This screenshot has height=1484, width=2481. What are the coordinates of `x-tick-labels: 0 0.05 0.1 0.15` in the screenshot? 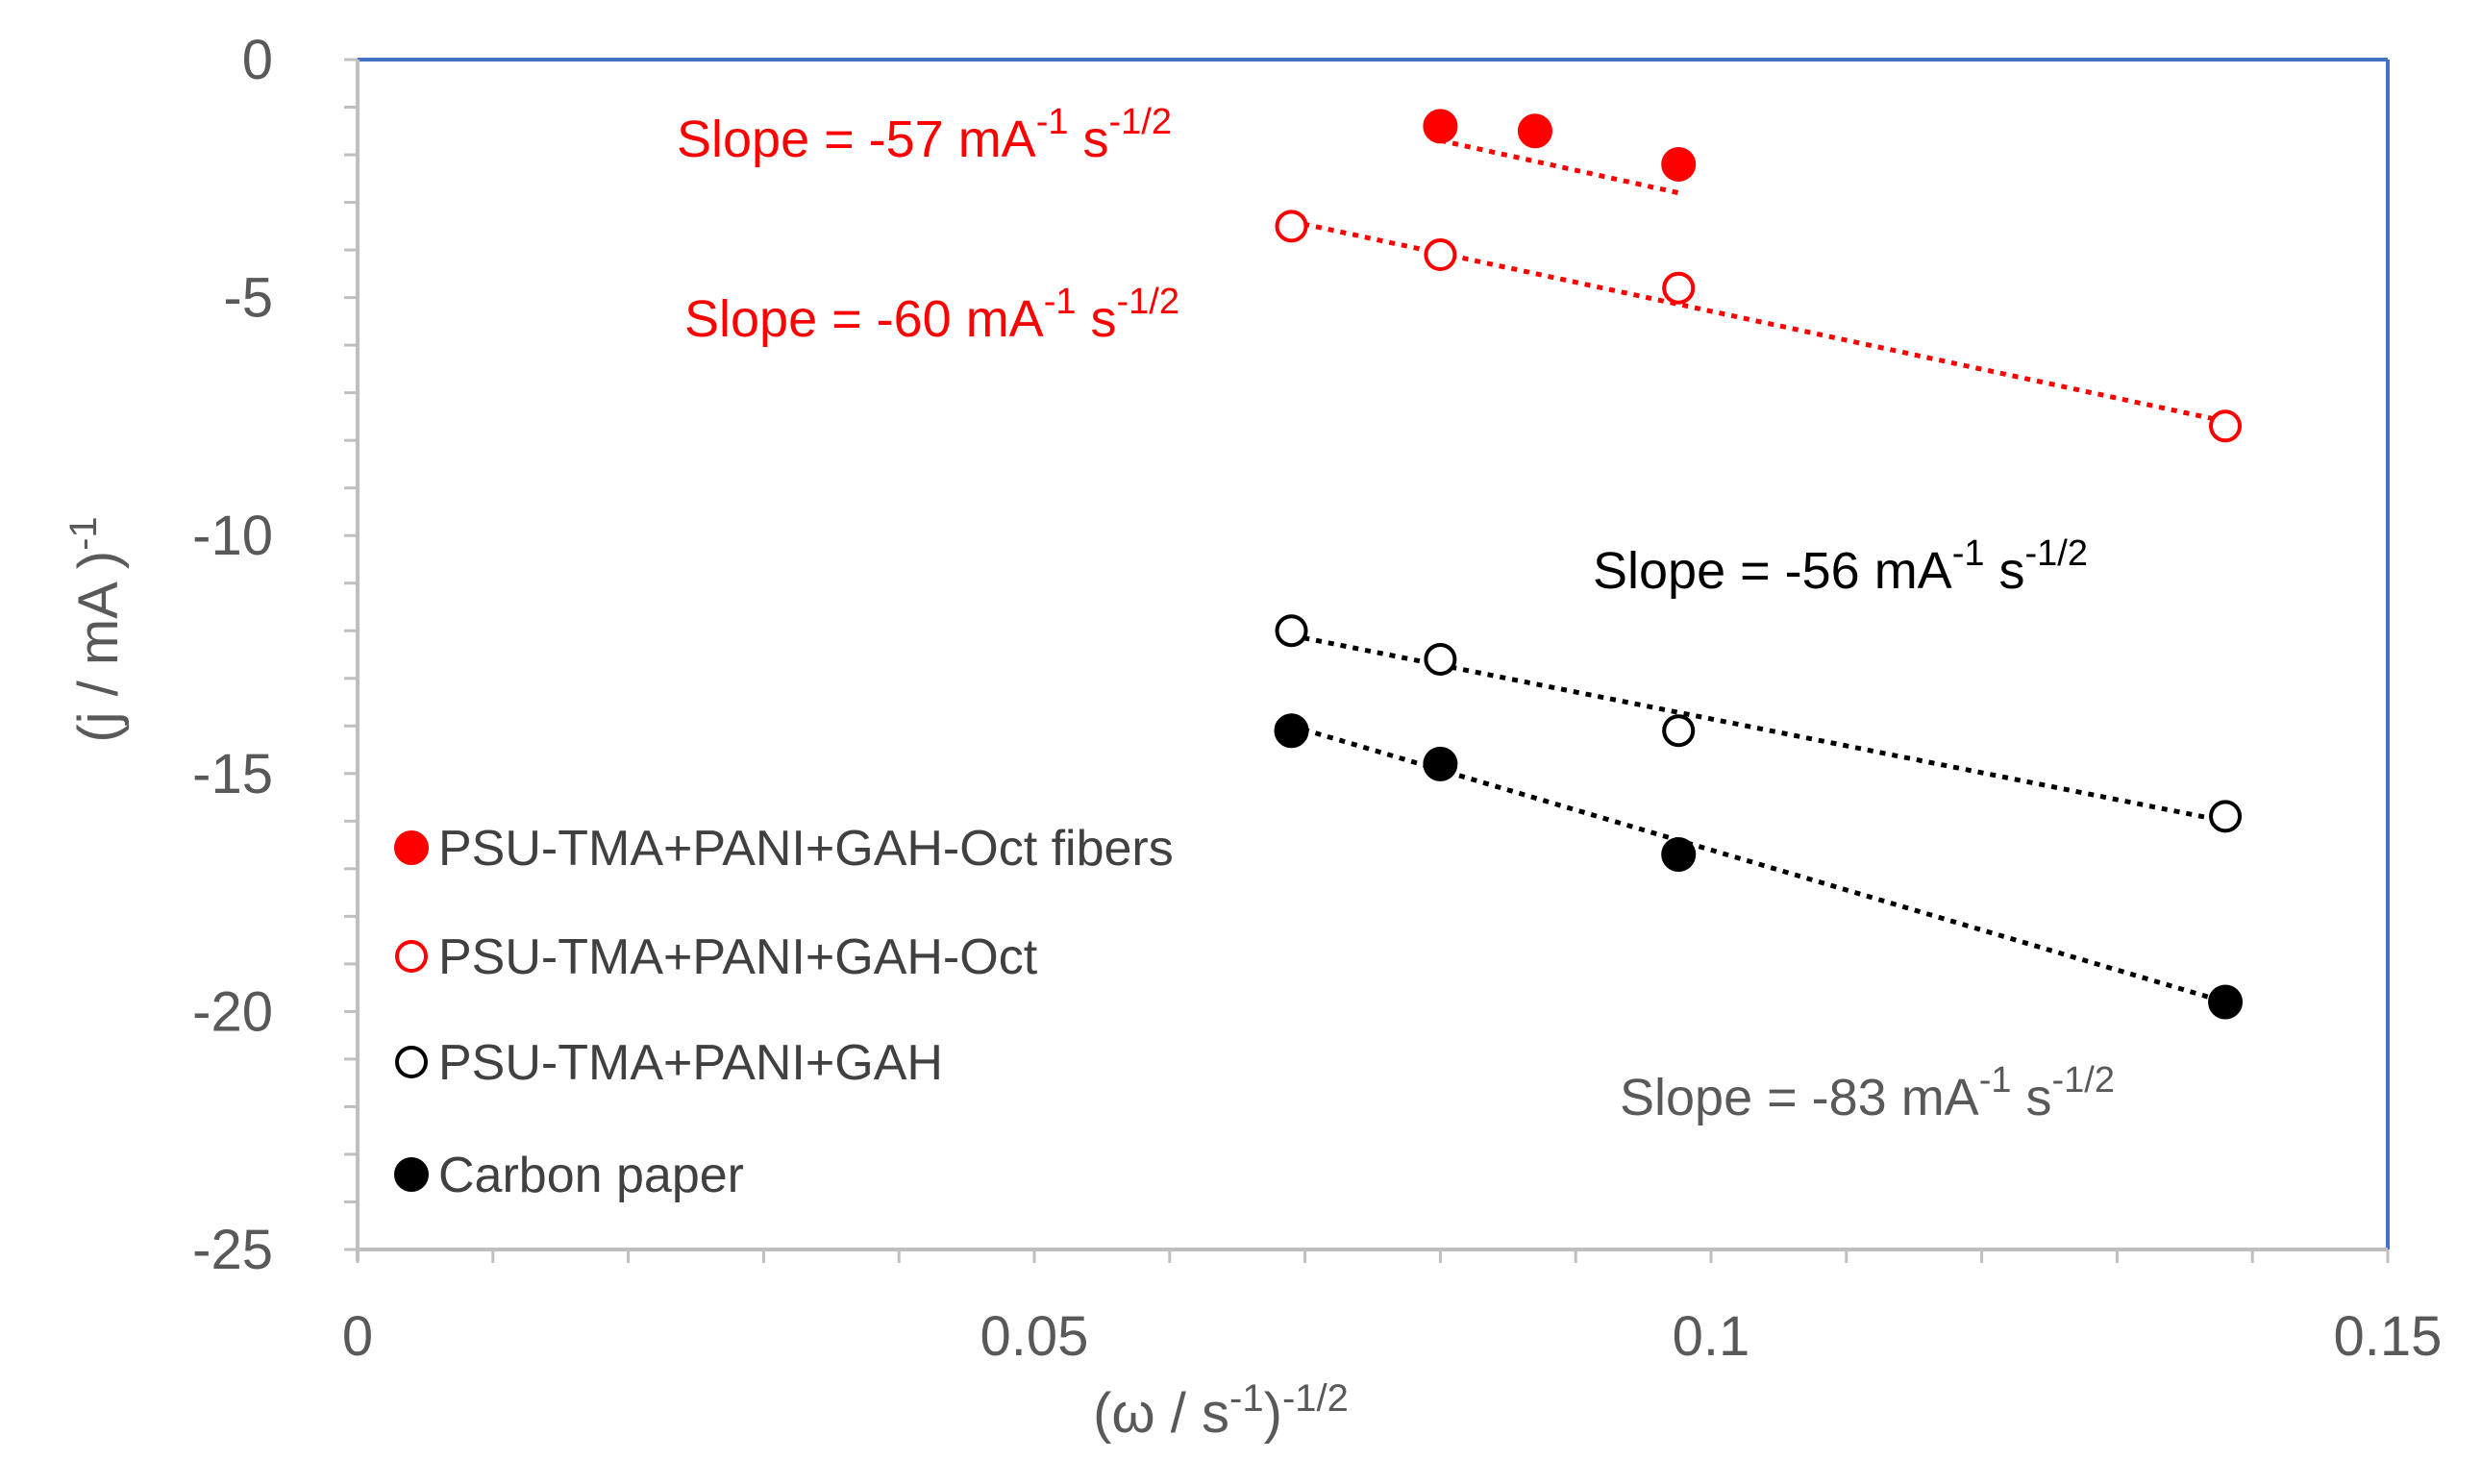 It's located at (1392, 1336).